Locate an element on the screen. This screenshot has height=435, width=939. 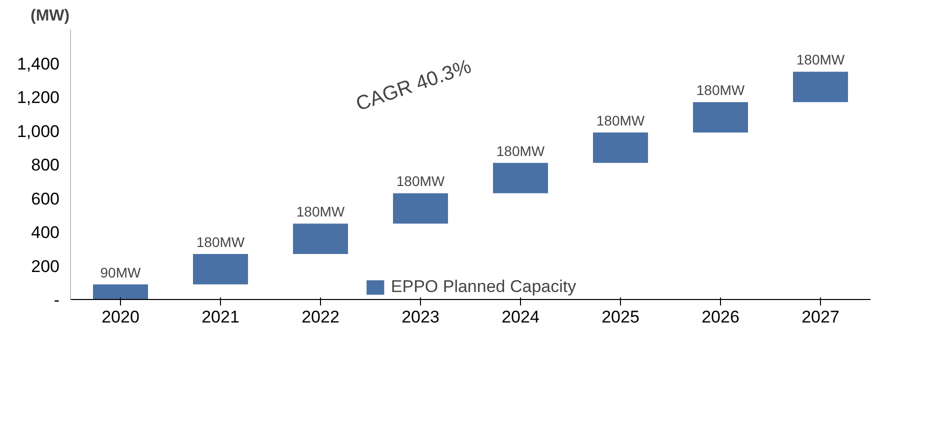
y-tick-label: 1,400 is located at coordinates (38, 64).